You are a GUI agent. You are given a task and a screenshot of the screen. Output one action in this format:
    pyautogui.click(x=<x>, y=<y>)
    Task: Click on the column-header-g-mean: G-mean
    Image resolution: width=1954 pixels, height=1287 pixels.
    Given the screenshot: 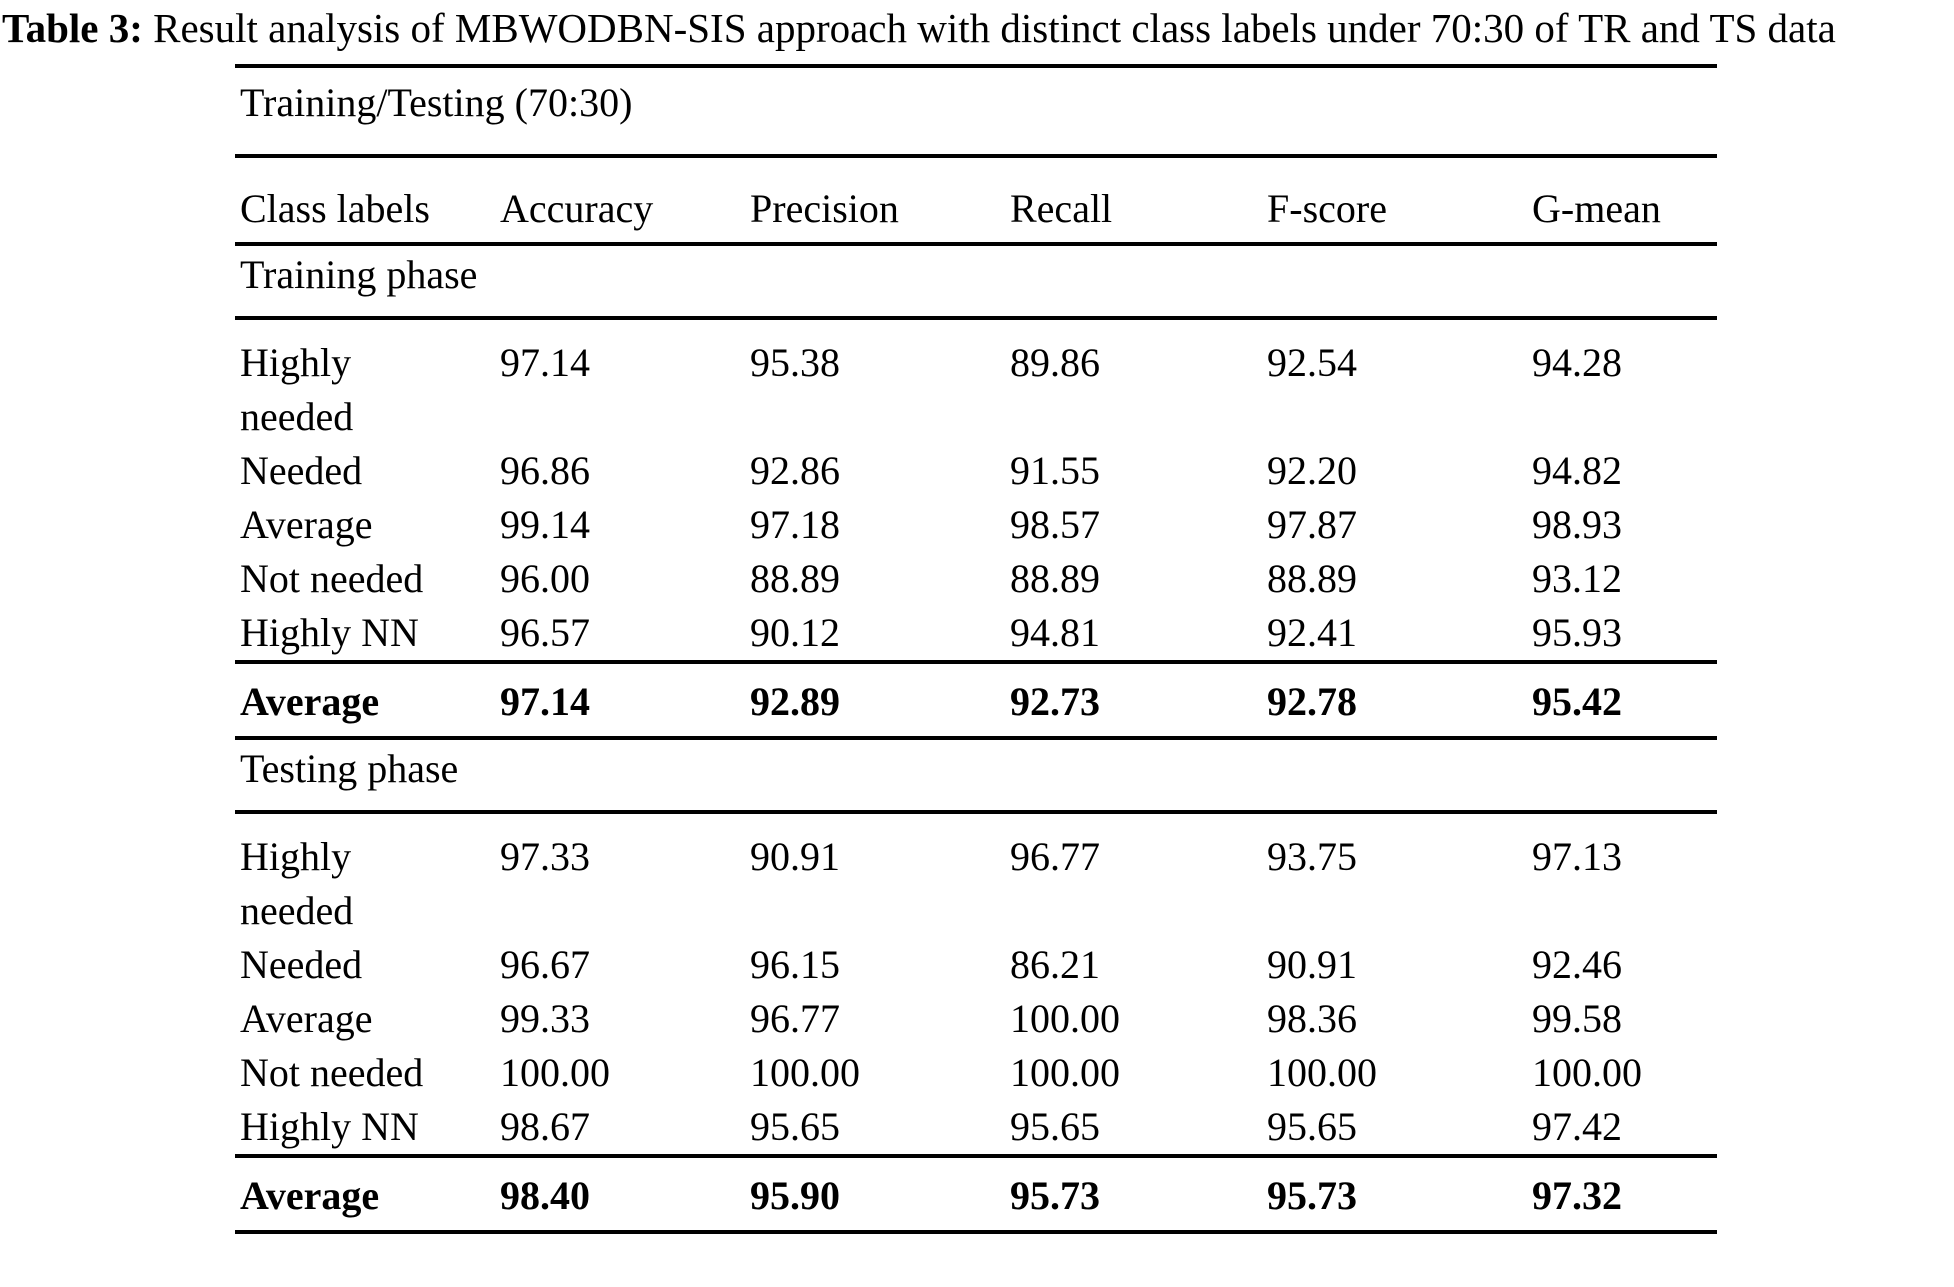 What is the action you would take?
    pyautogui.click(x=1625, y=201)
    